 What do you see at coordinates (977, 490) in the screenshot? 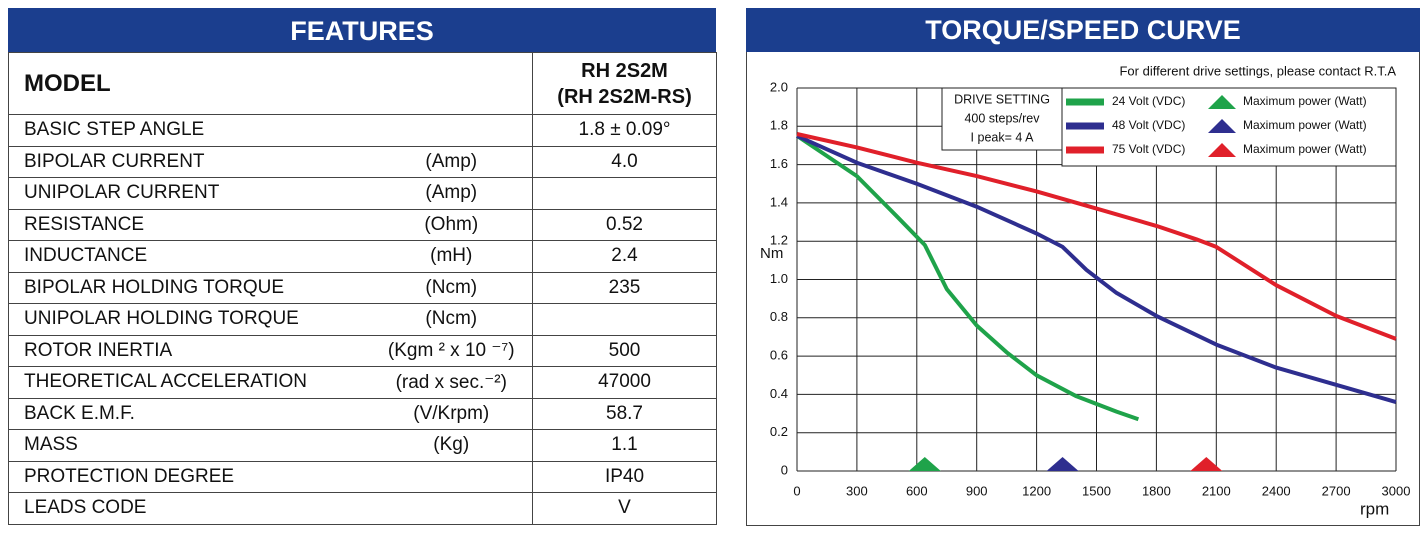
I see `x-tick-label: 900` at bounding box center [977, 490].